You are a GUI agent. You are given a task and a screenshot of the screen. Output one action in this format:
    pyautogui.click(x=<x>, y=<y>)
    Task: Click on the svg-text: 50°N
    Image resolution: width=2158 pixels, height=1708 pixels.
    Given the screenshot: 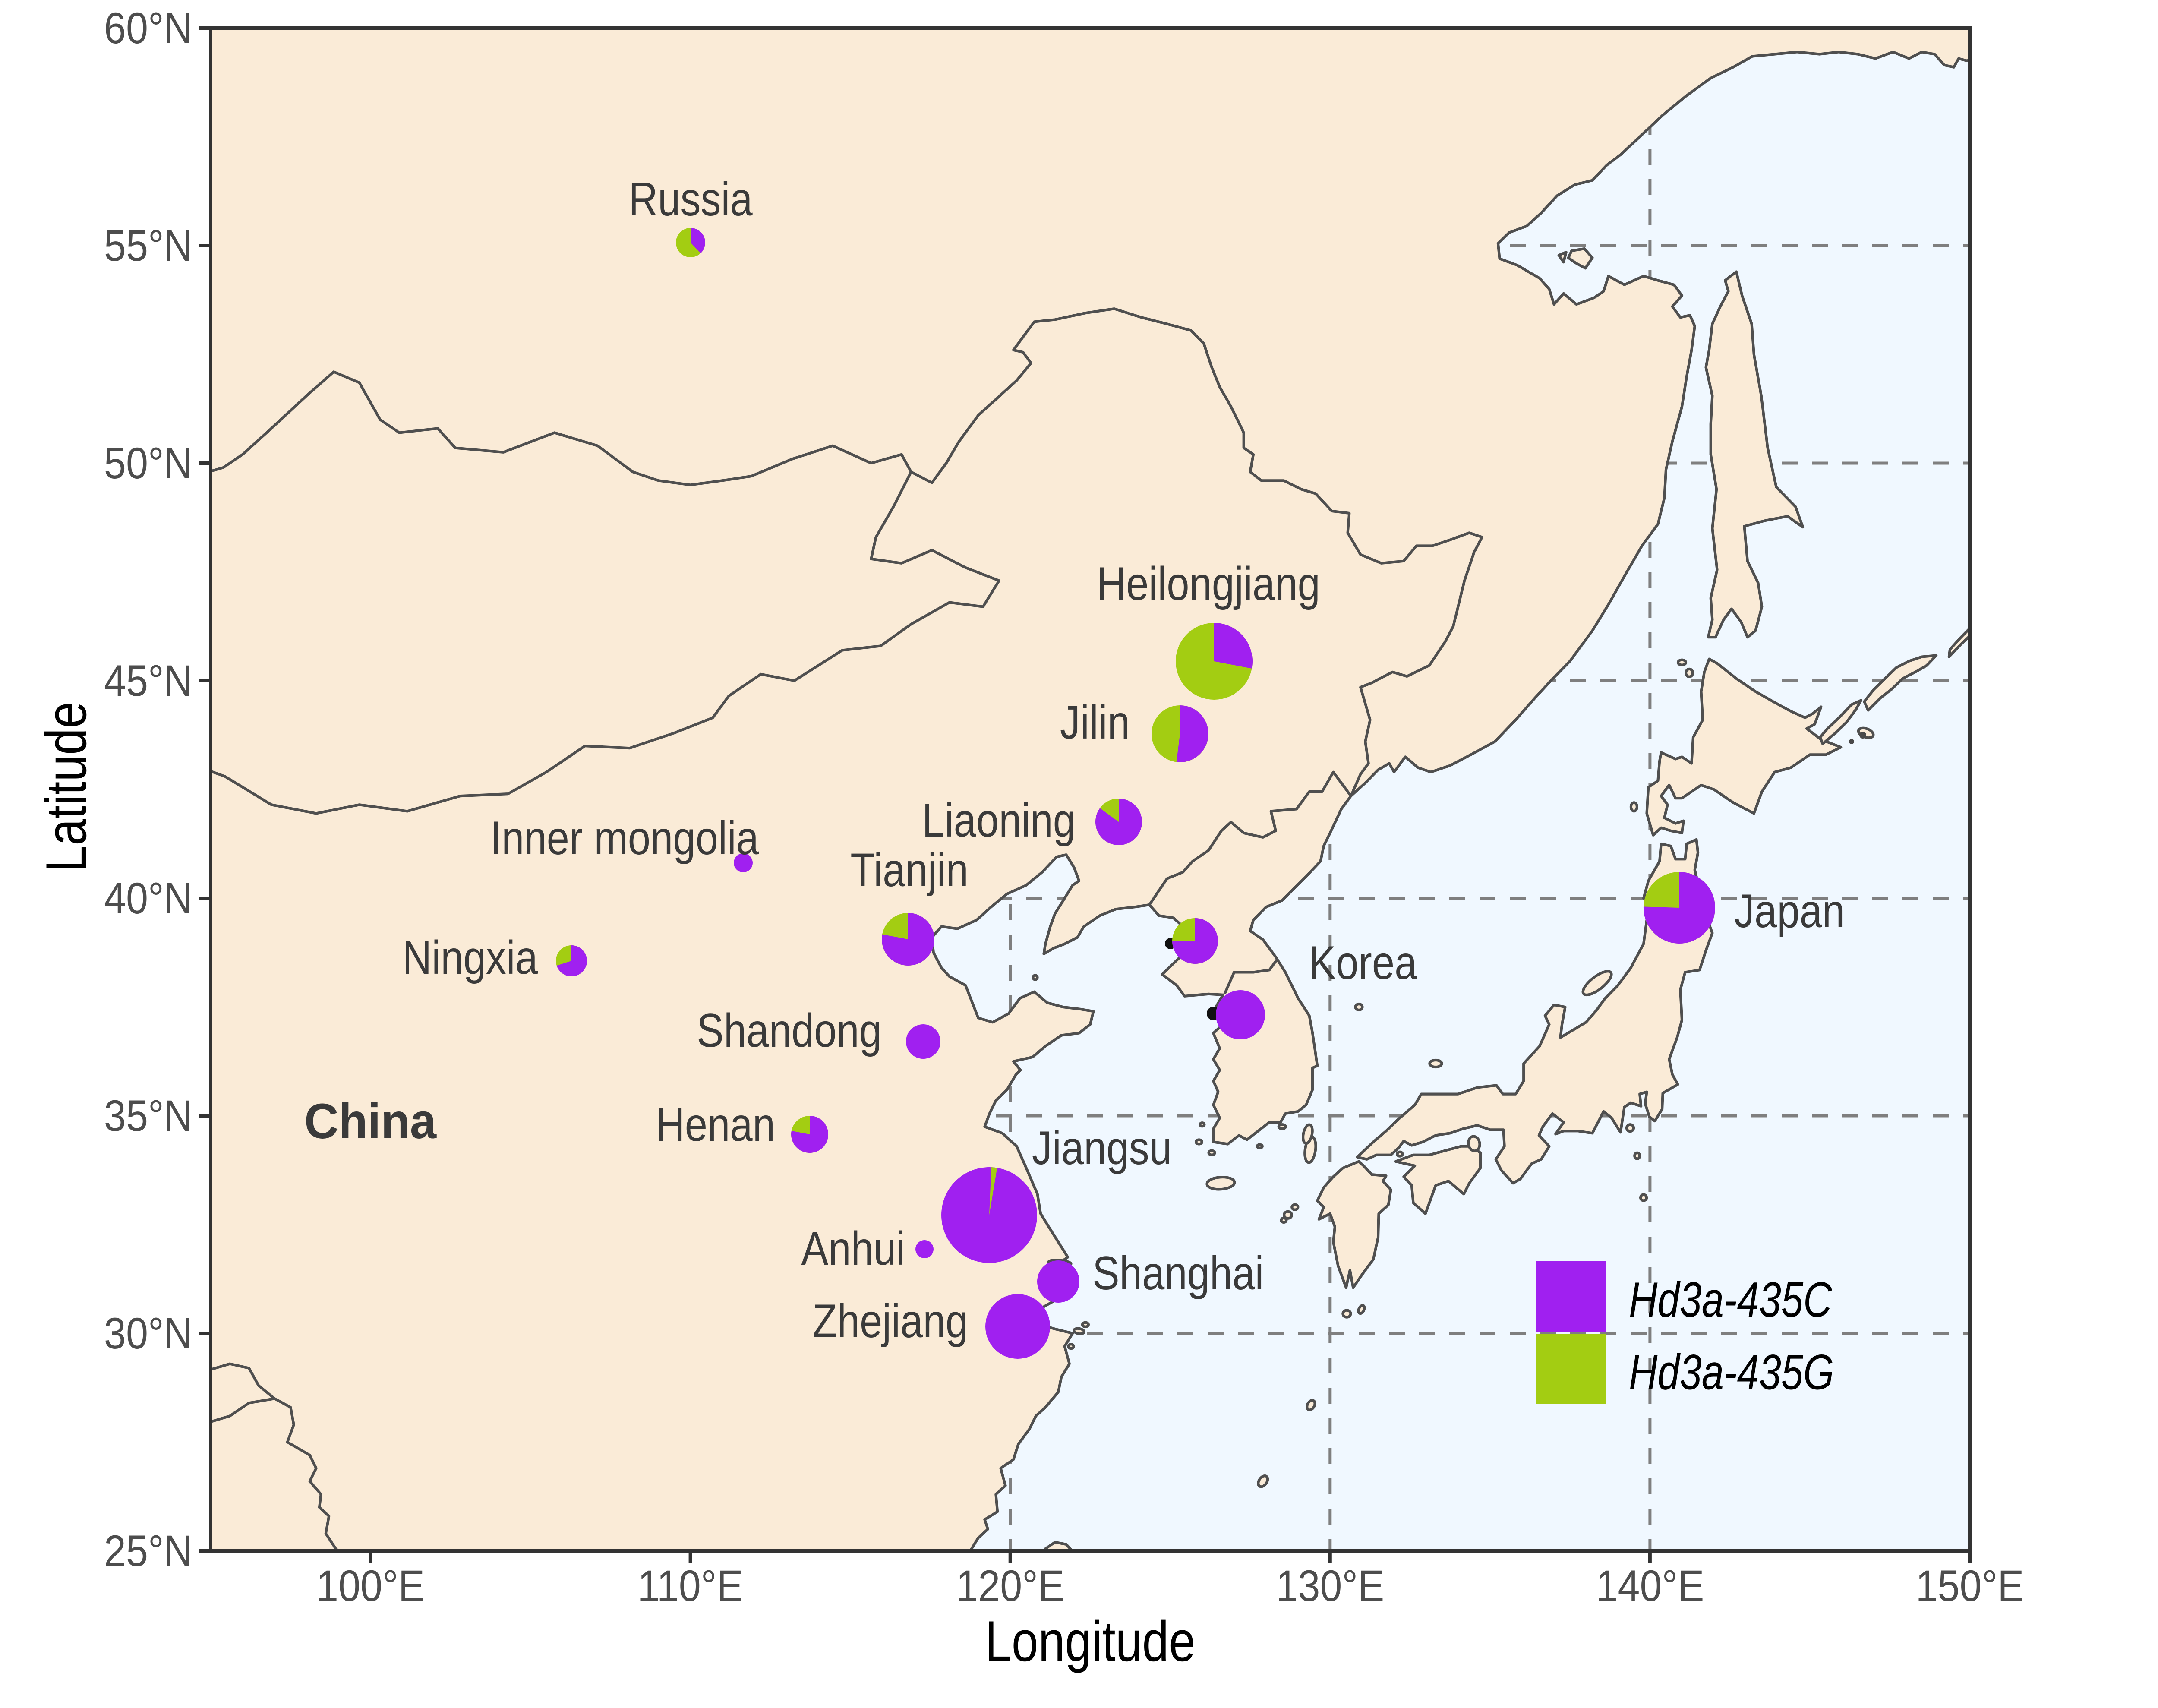 What is the action you would take?
    pyautogui.click(x=148, y=464)
    